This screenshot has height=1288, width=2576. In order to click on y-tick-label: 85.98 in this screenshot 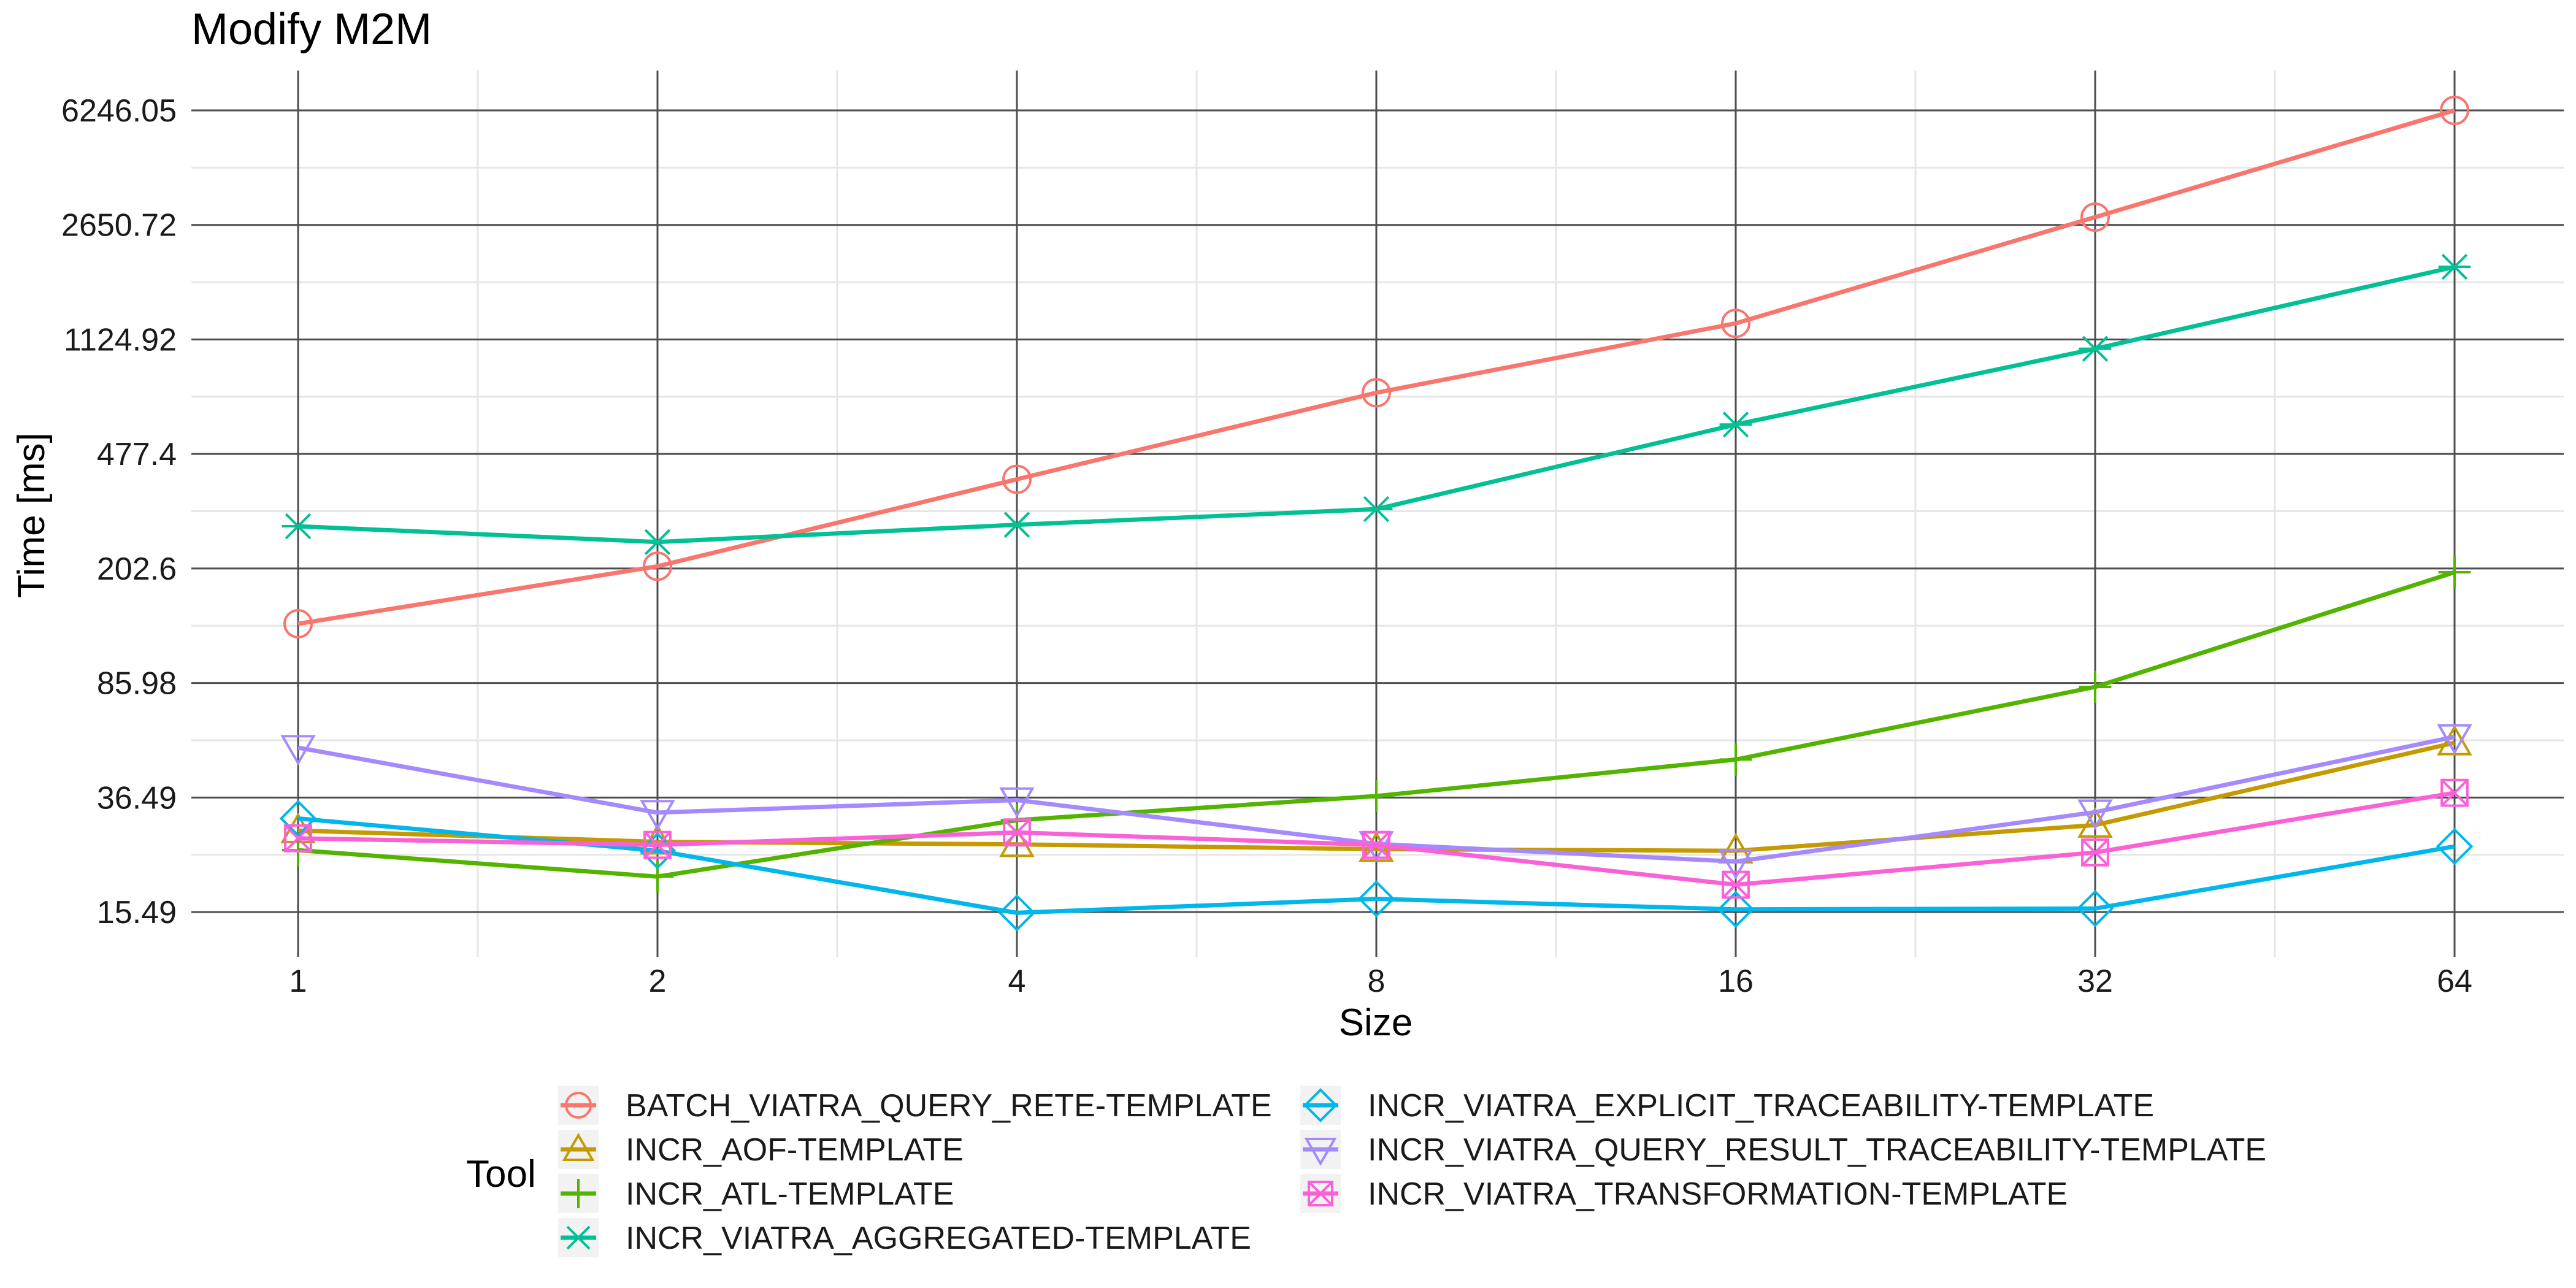, I will do `click(137, 684)`.